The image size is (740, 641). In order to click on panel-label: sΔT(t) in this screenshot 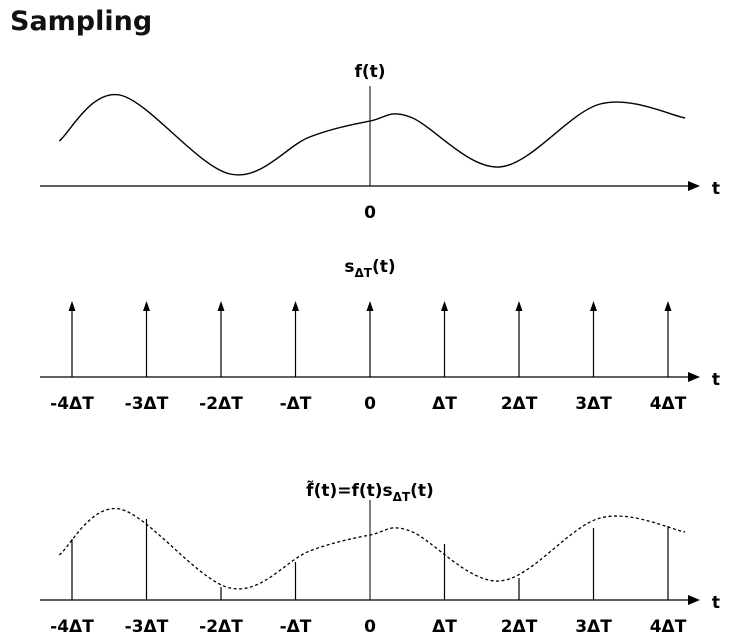, I will do `click(369, 268)`.